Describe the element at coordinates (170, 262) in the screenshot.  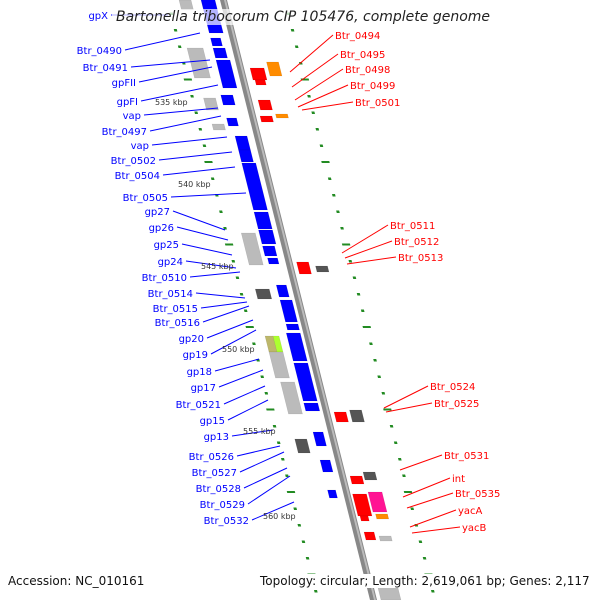
I see `gene-label-gp24: gp24` at that location.